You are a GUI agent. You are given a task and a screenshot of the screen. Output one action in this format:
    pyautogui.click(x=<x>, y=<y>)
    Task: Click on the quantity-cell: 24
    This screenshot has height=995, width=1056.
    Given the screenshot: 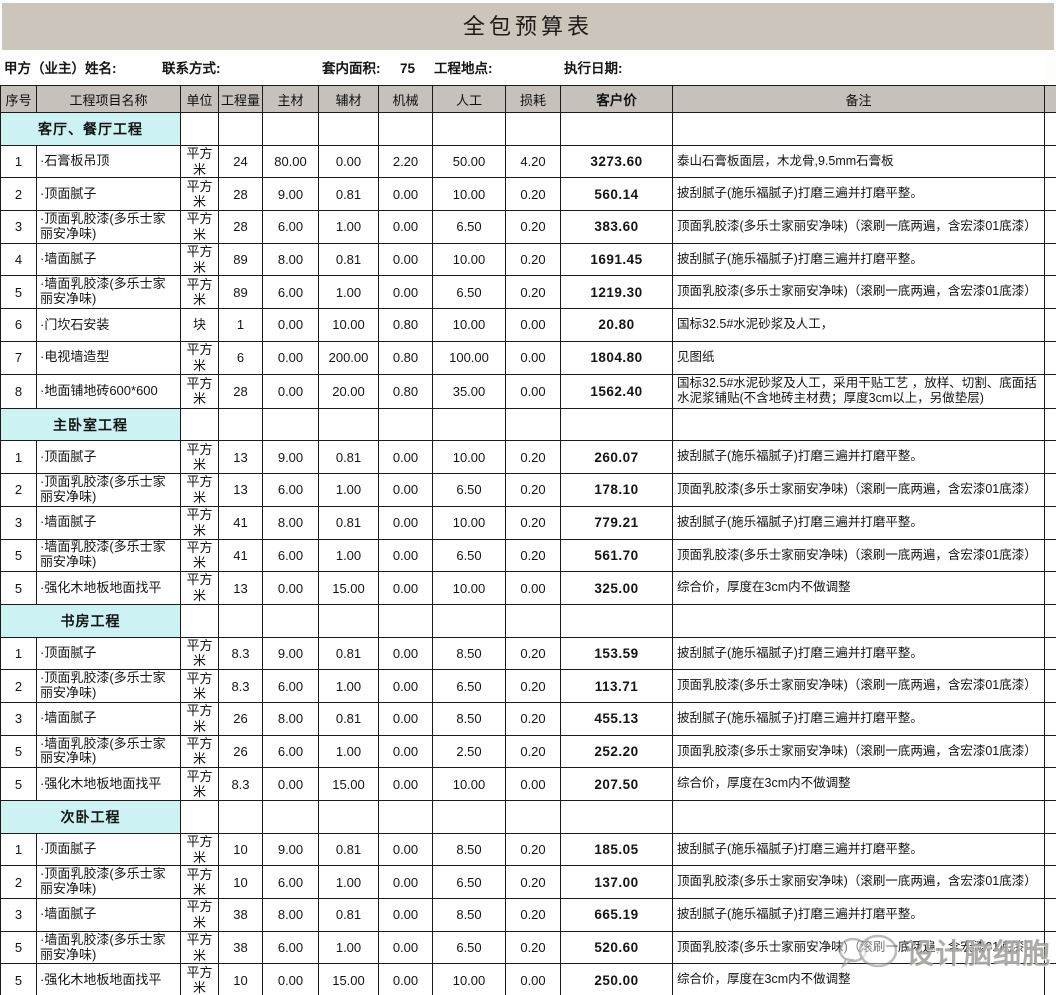 What is the action you would take?
    pyautogui.click(x=240, y=161)
    